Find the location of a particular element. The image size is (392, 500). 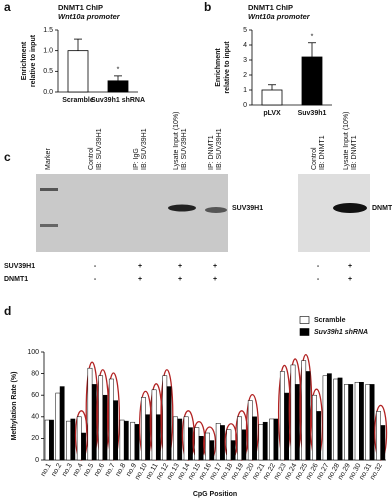

y-axis-label: Methylation Rate (%) is located at coordinates (14, 406).